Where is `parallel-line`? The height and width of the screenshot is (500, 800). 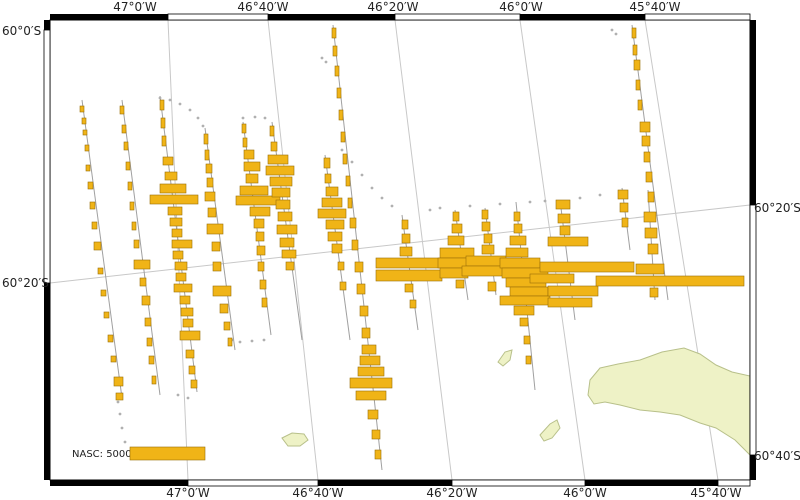
parallel-line is located at coordinates (400, 244).